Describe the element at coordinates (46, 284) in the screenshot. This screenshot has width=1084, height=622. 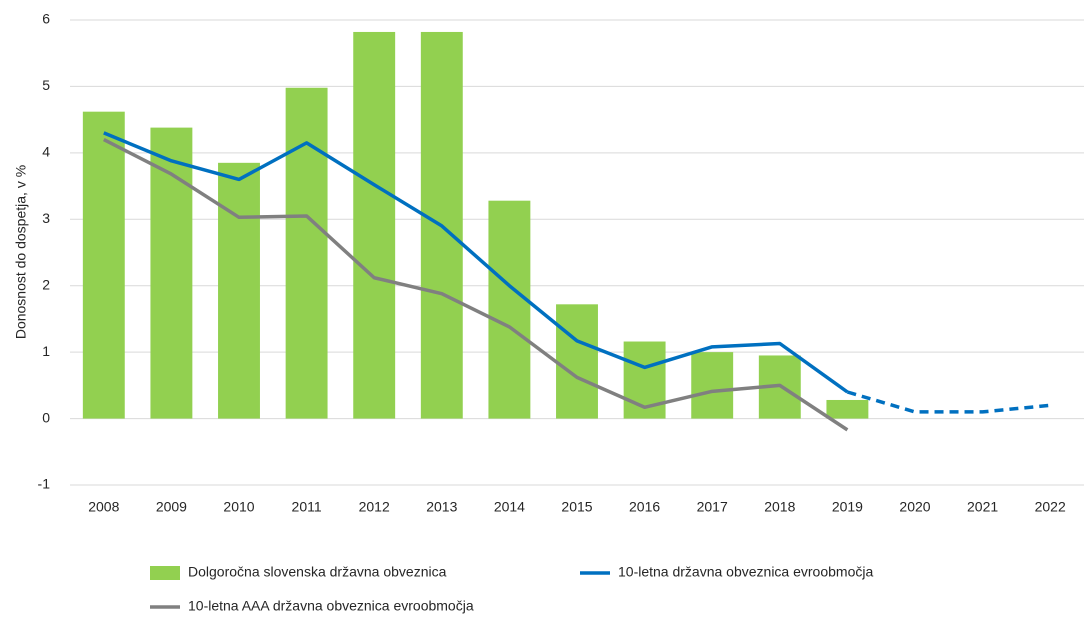
I see `y-tick-label: 2` at that location.